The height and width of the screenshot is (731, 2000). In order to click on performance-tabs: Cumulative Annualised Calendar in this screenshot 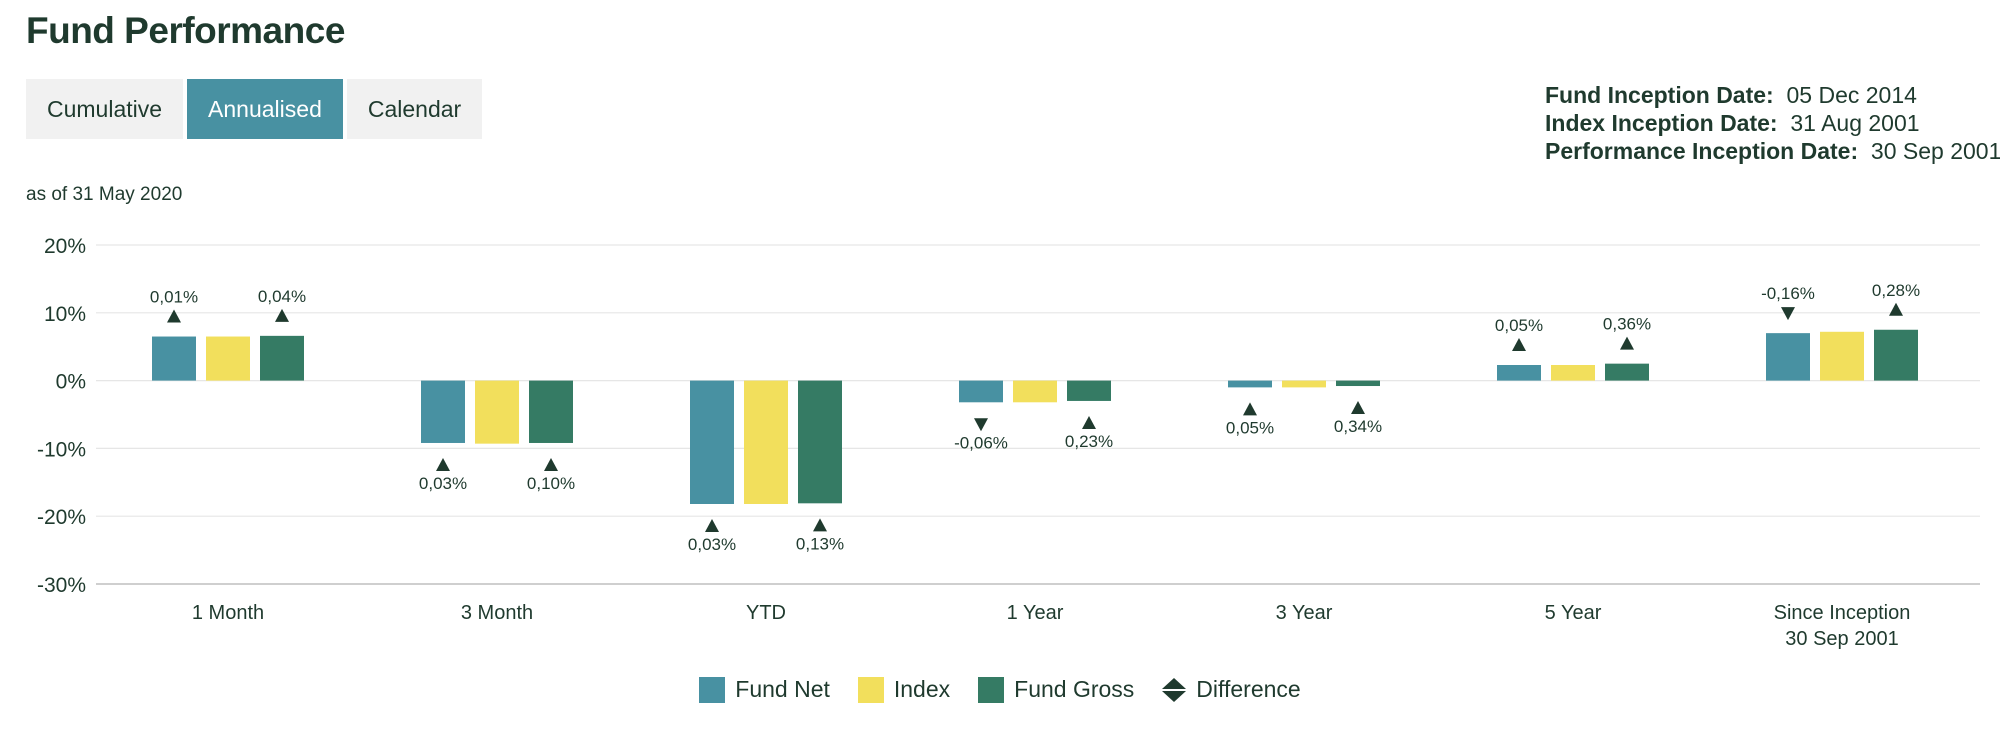, I will do `click(254, 109)`.